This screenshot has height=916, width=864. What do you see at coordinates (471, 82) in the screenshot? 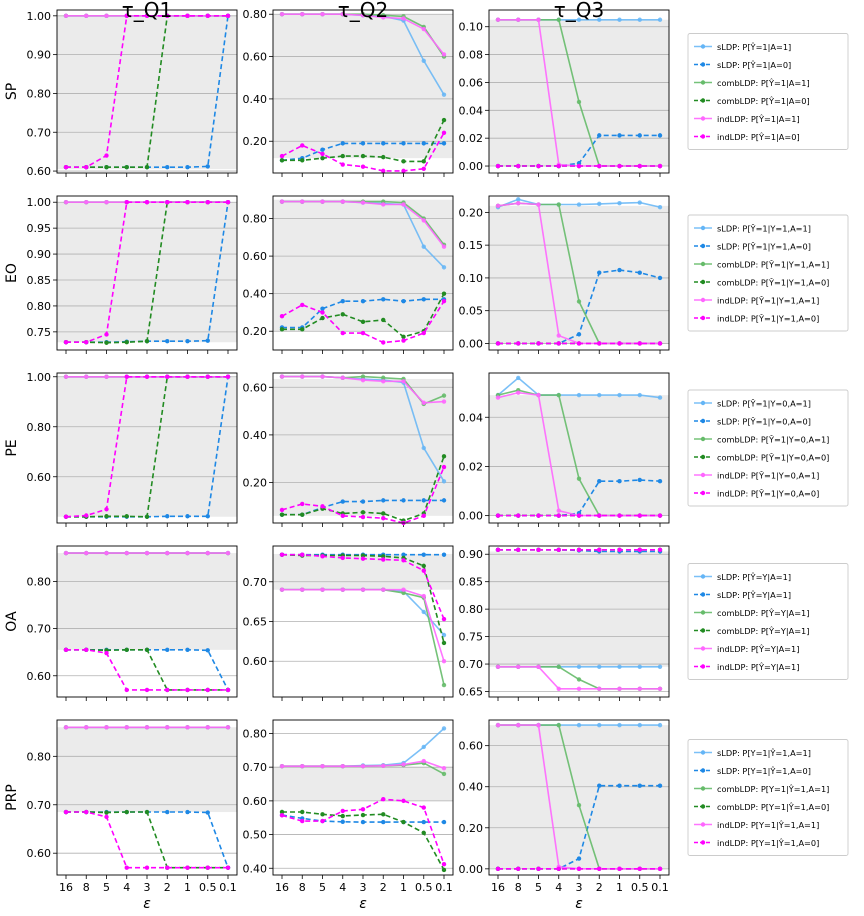
I see `y-tick-label: 0.06` at bounding box center [471, 82].